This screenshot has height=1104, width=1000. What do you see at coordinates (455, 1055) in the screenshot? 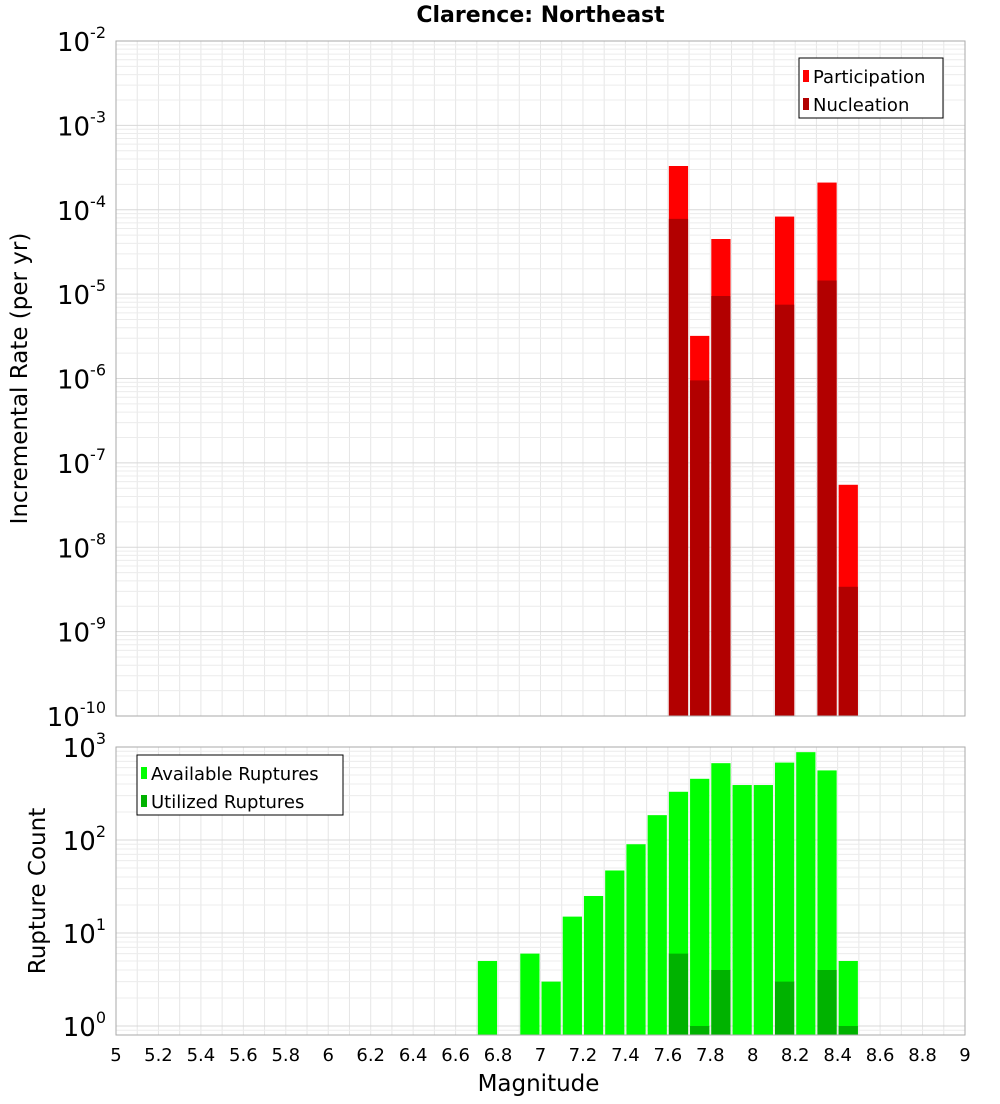
I see `x-tick-label: 6.6` at bounding box center [455, 1055].